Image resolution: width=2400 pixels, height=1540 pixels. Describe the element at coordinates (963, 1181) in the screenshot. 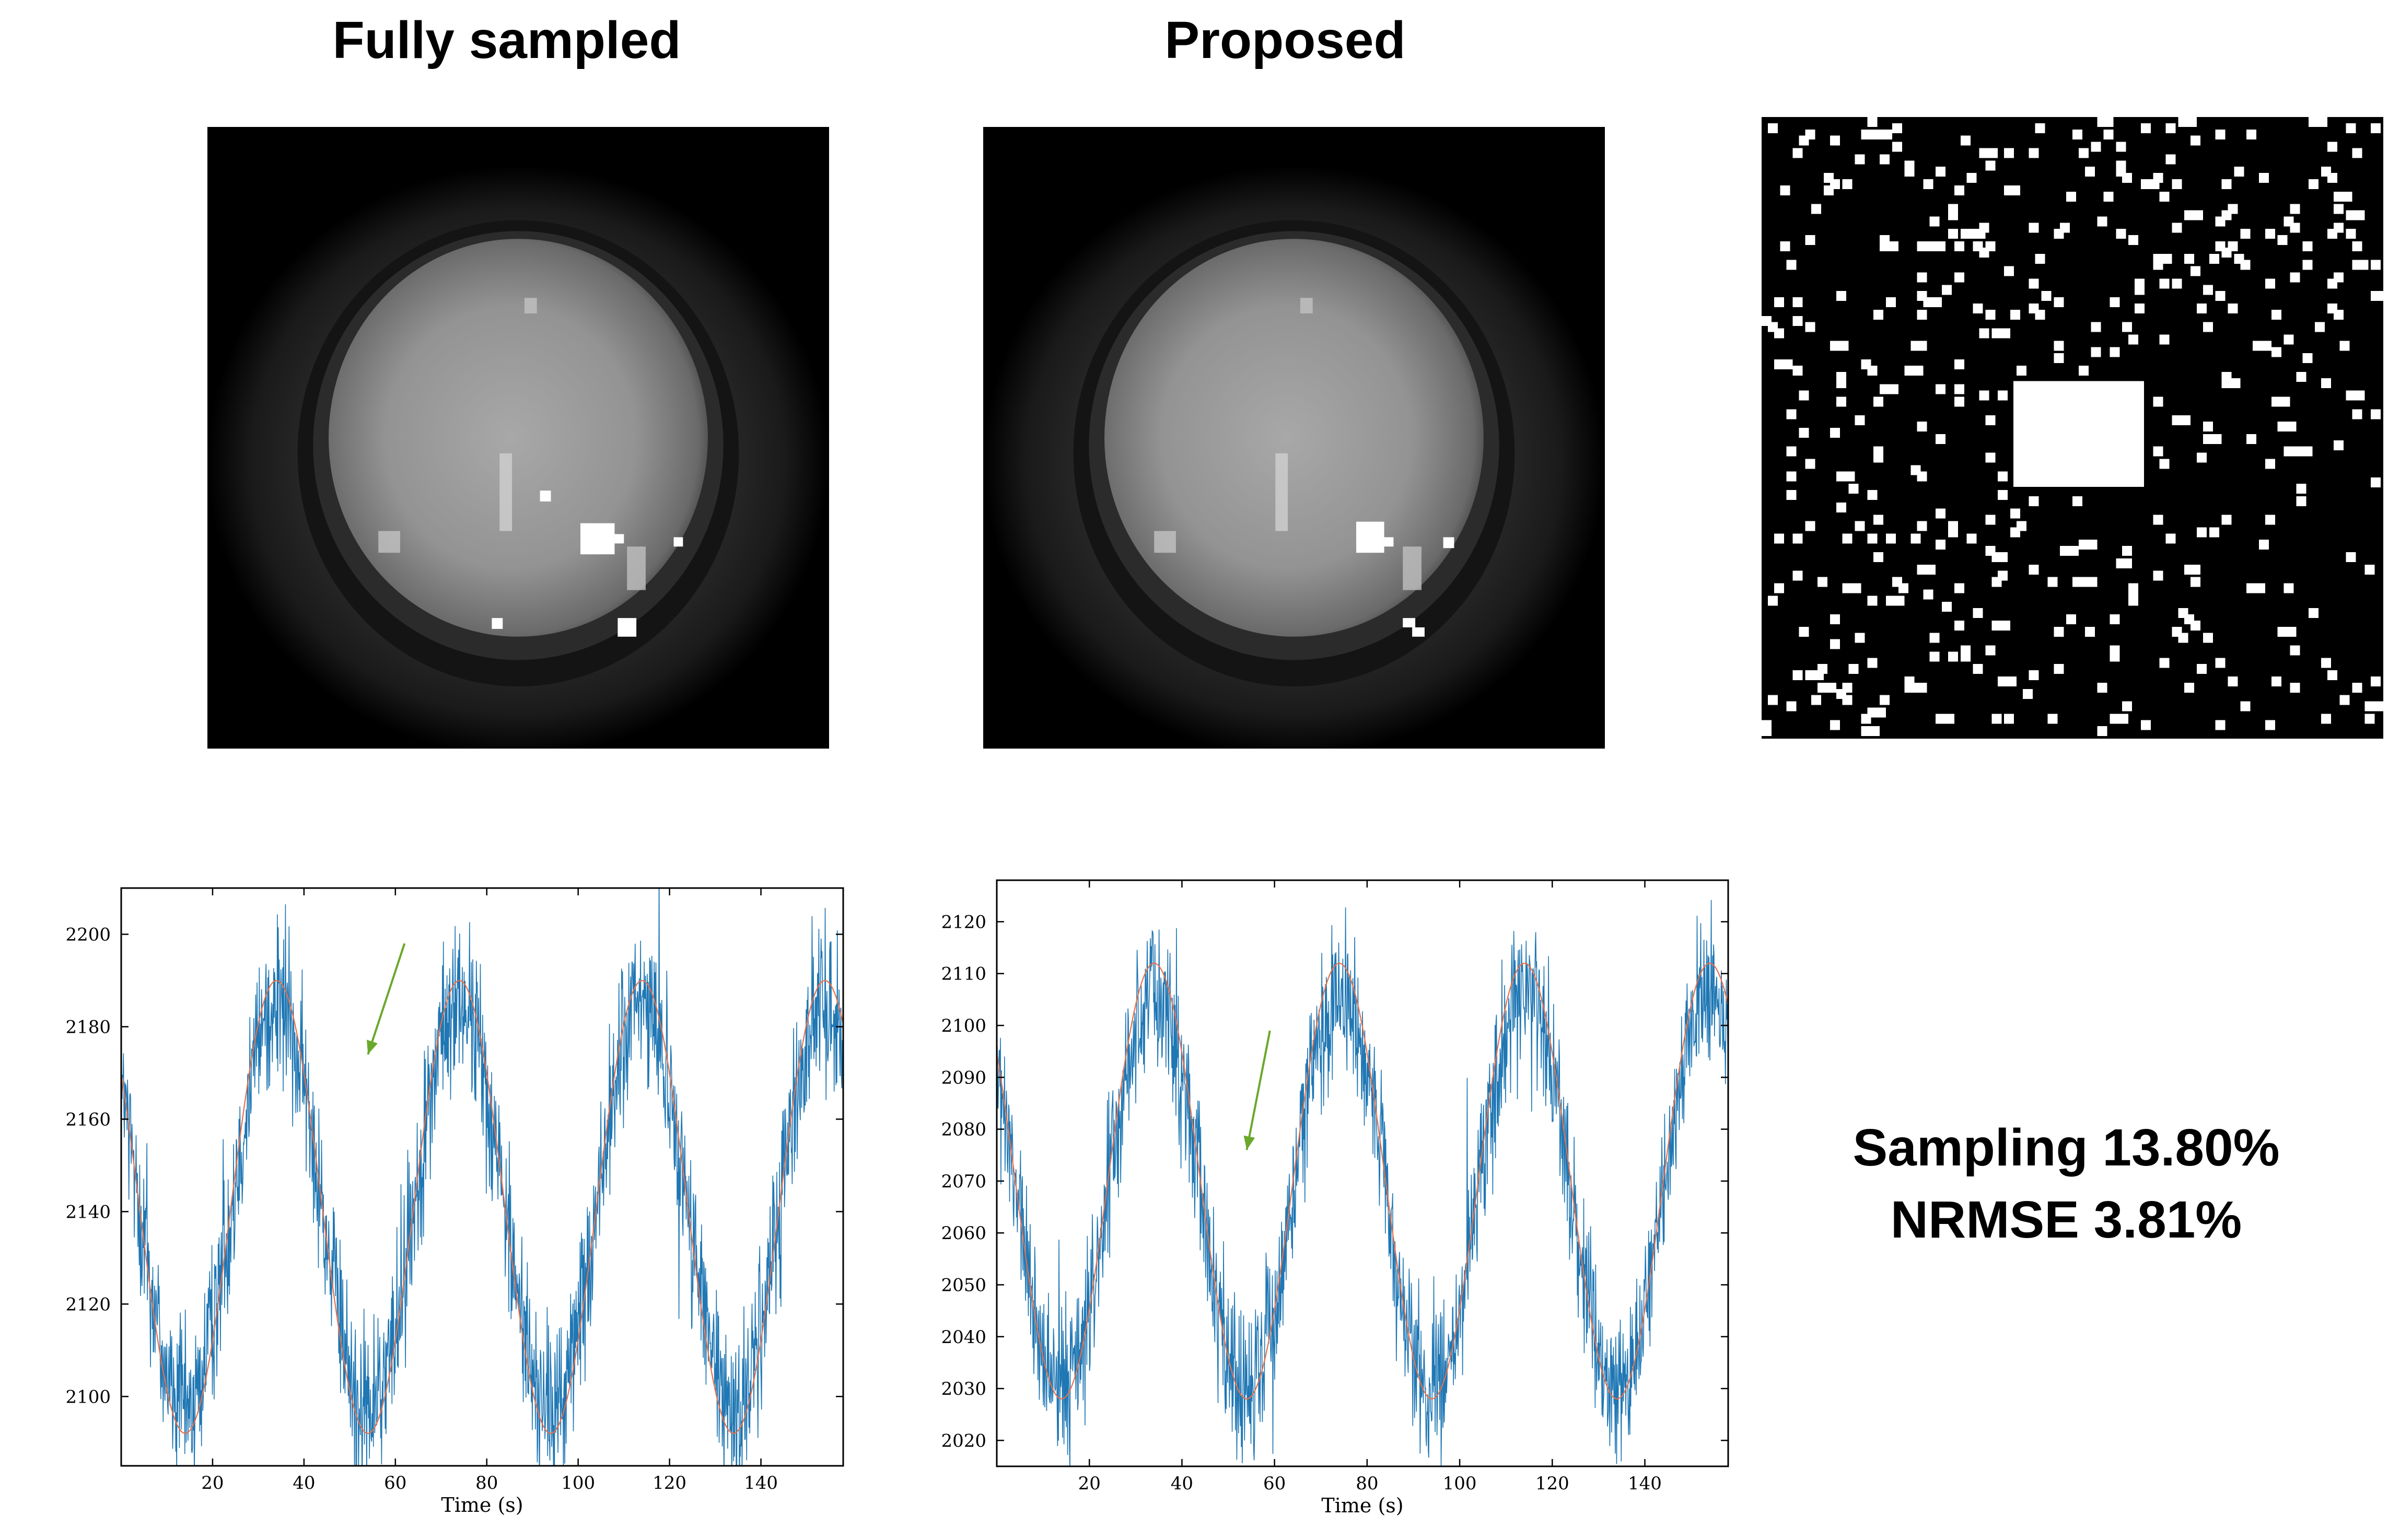

I see `y-tick-label: 2070` at that location.